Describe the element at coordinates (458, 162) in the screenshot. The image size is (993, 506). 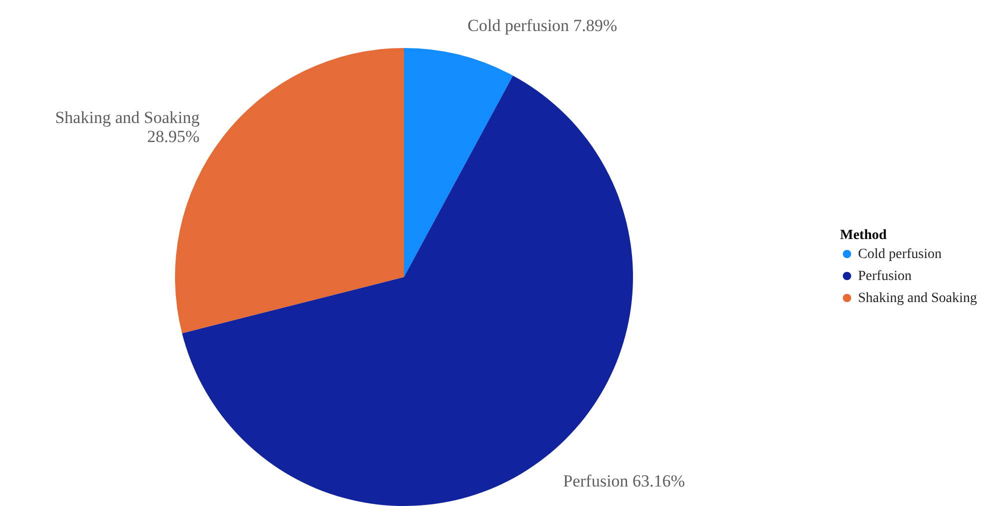
I see `pie-slice` at that location.